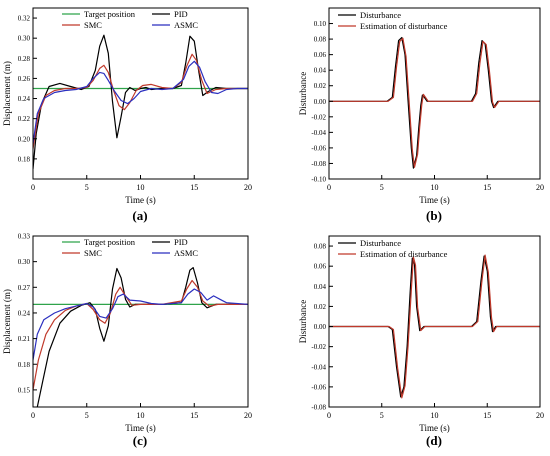  Describe the element at coordinates (320, 55) in the screenshot. I see `y-tick-label: 0.06` at that location.